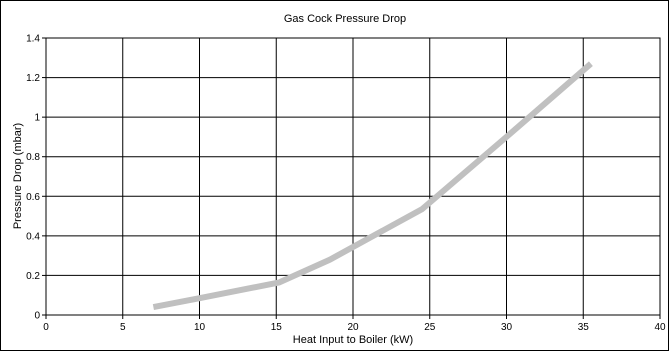  Describe the element at coordinates (33, 39) in the screenshot. I see `y-tick-label: 1.4` at that location.